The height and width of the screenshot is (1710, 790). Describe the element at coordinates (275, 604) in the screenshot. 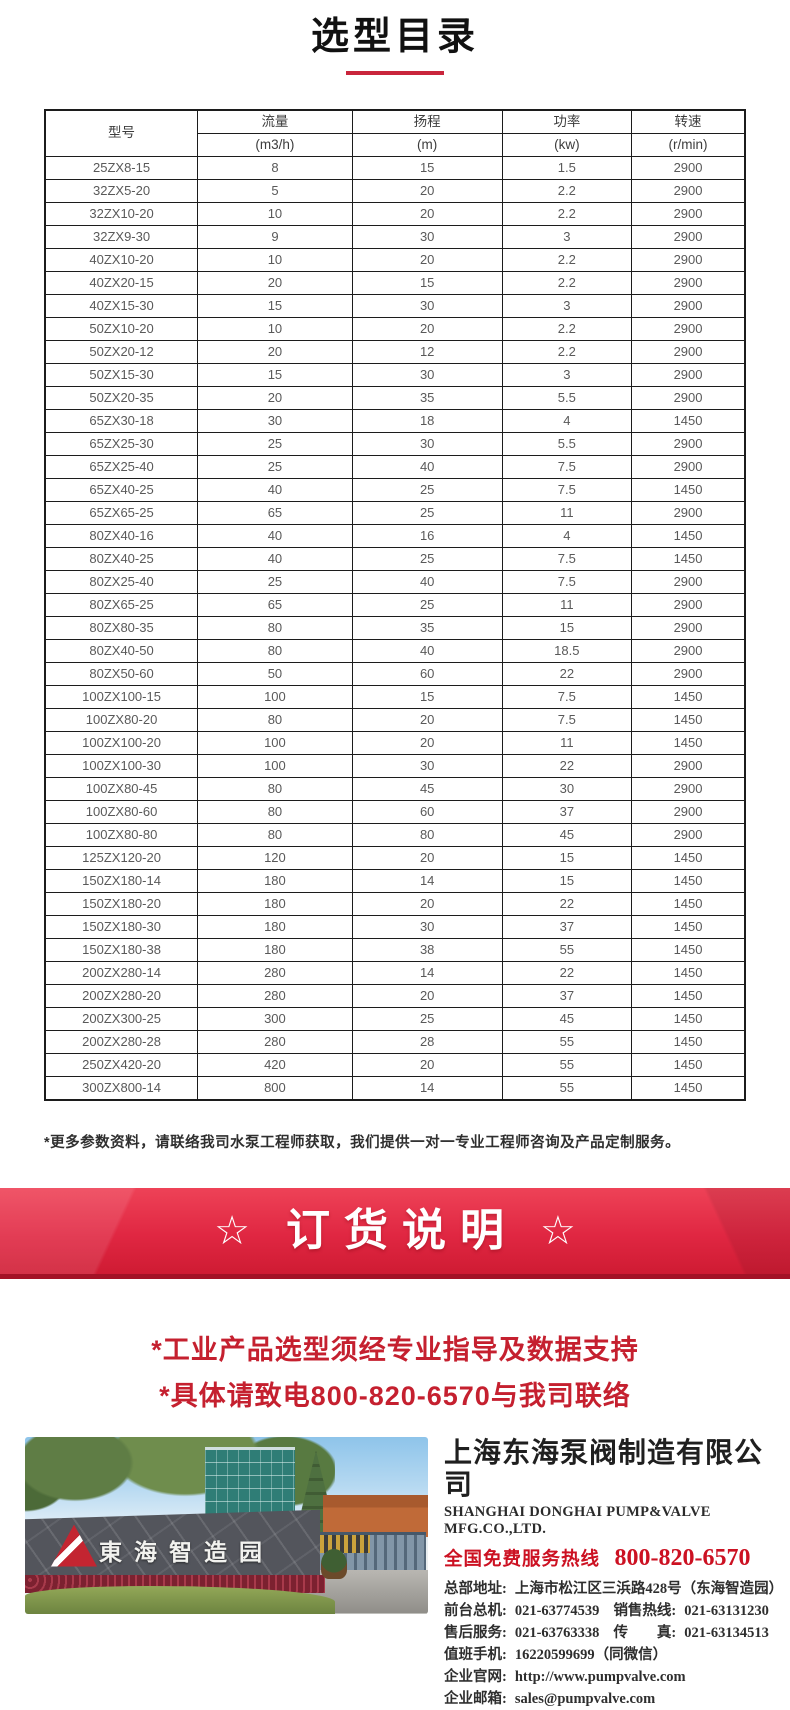

I see `value-cell: 65` at that location.